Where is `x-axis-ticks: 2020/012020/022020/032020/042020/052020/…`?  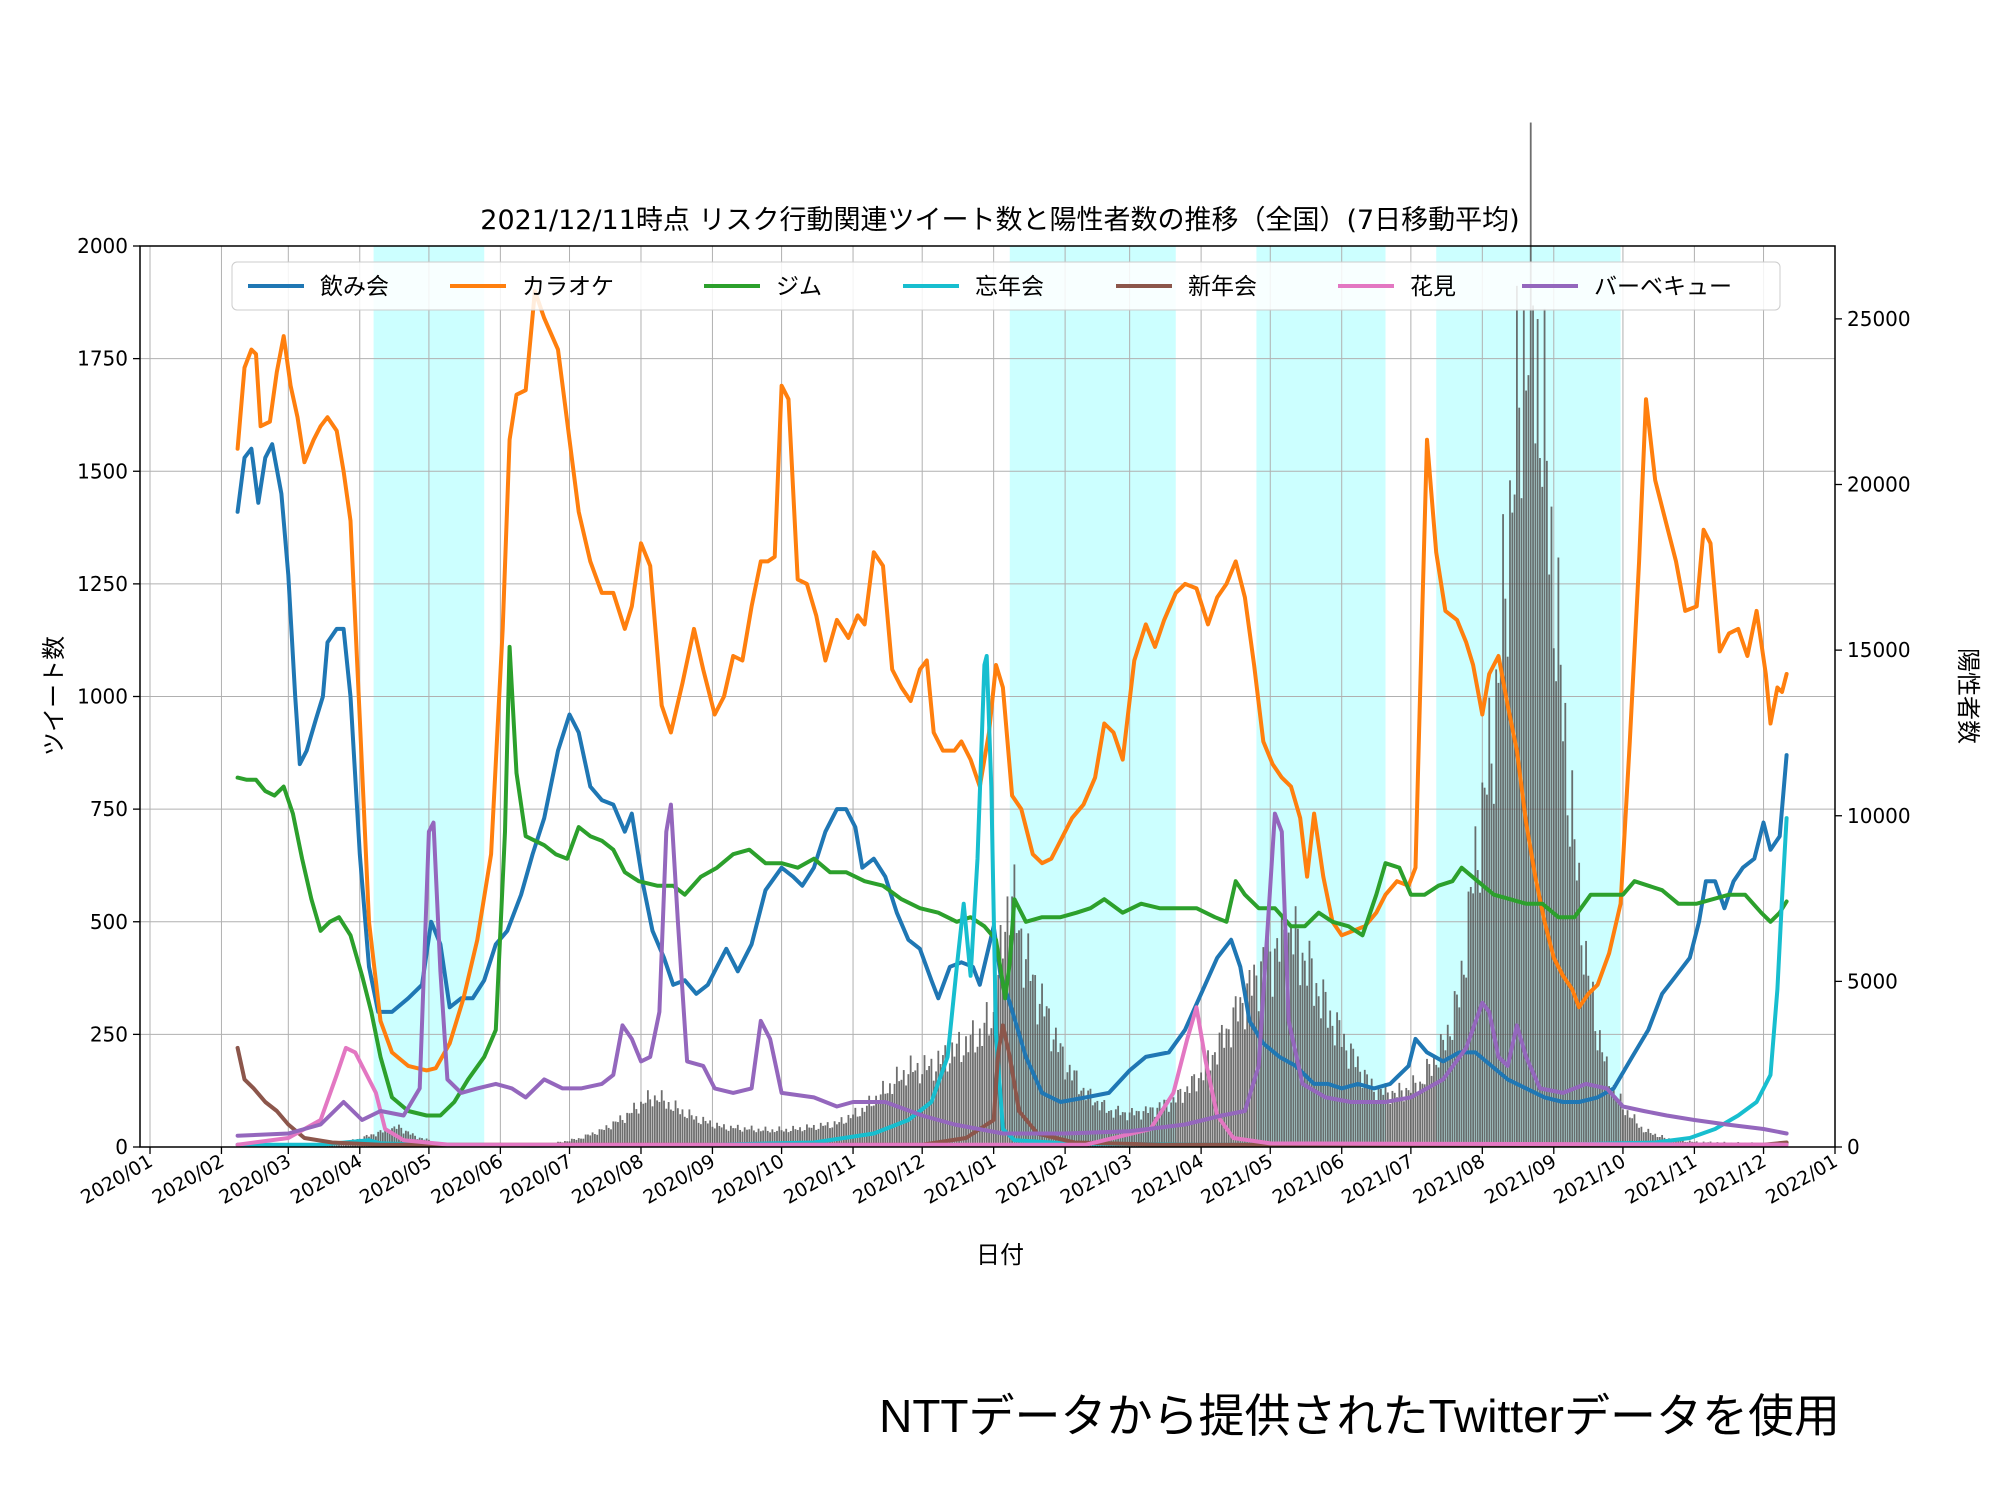 x-axis-ticks: 2020/012020/022020/032020/042020/052020/… is located at coordinates (959, 1178).